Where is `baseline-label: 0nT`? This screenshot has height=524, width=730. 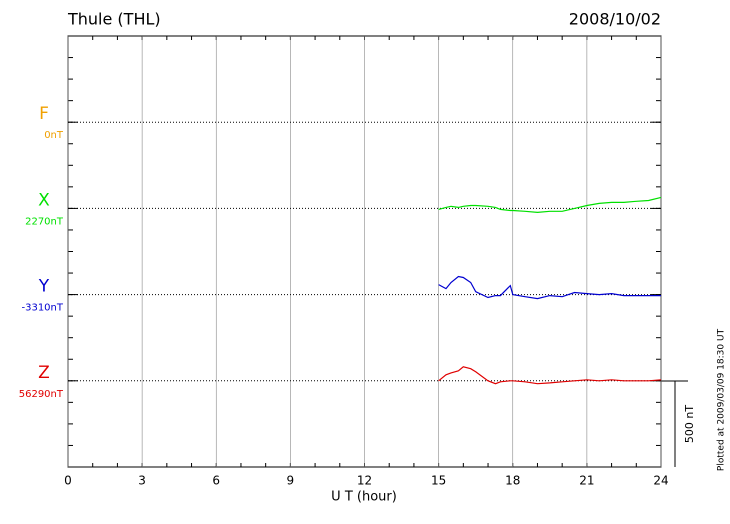 baseline-label: 0nT is located at coordinates (54, 135).